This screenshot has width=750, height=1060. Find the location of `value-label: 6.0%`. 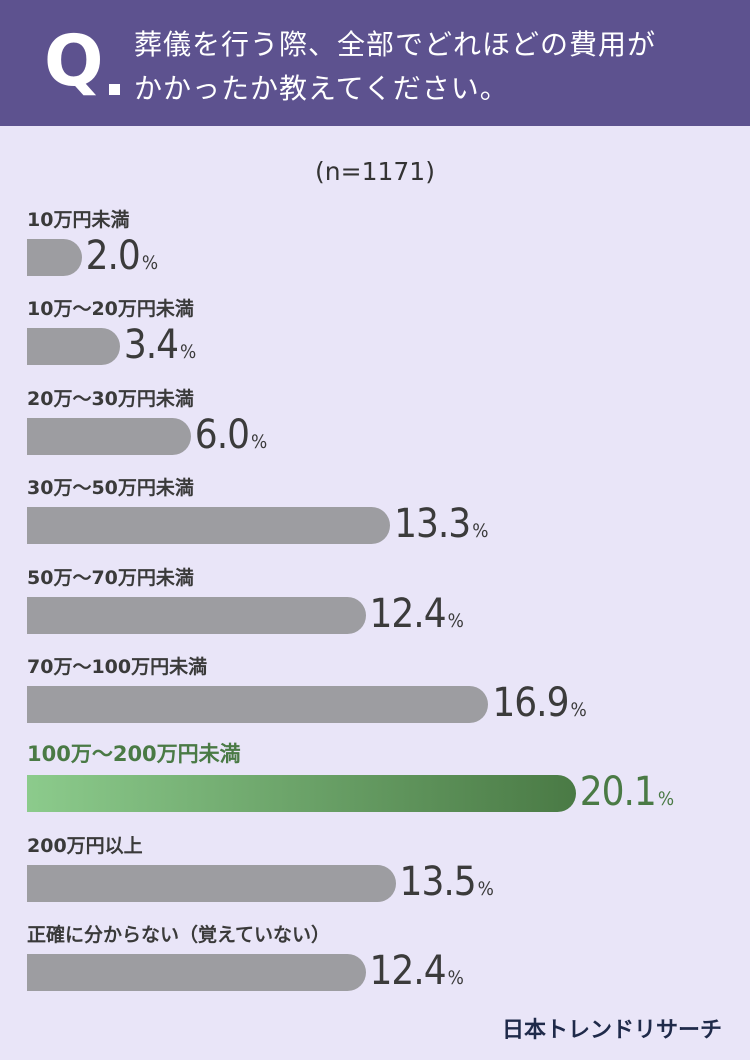

value-label: 6.0% is located at coordinates (231, 438).